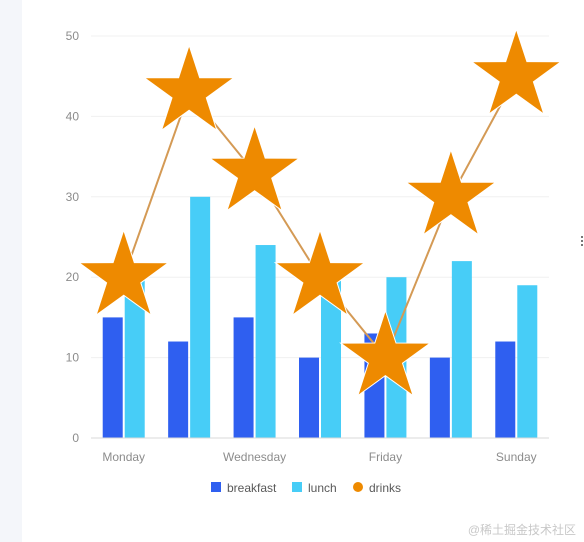 This screenshot has width=584, height=542. Describe the element at coordinates (582, 243) in the screenshot. I see `resize-handle` at that location.